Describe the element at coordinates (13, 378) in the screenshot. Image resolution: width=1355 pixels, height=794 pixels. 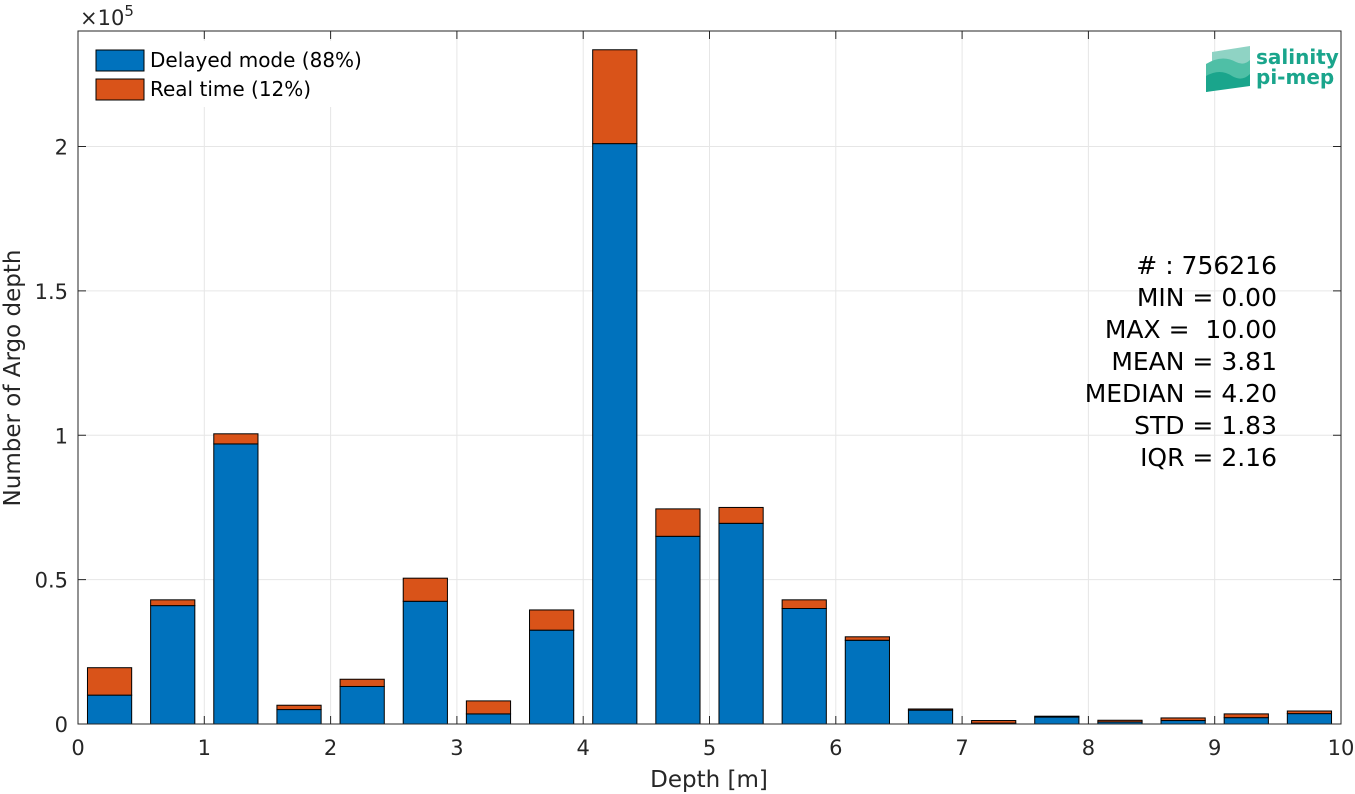
I see `y-axis-title: Number of Argo depth` at that location.